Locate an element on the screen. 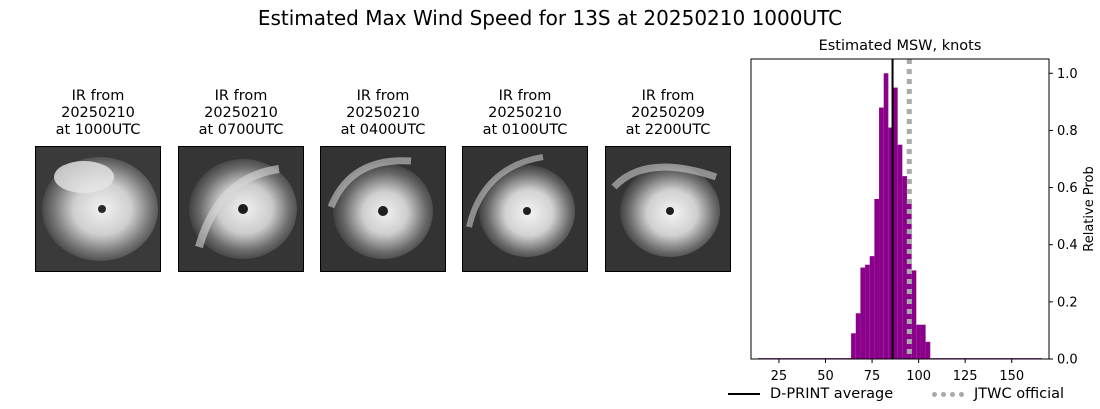  legend-solid-line-icon is located at coordinates (744, 394).